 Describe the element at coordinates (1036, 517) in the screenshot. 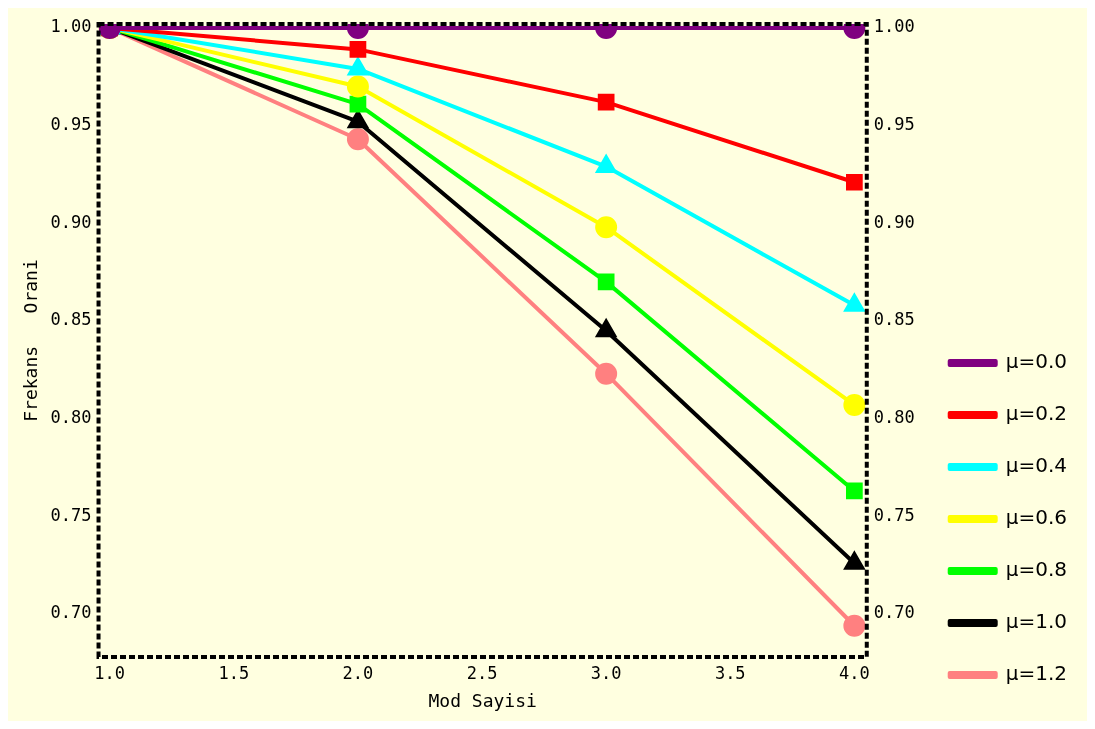

I see `legend-label: μ=0.6` at that location.